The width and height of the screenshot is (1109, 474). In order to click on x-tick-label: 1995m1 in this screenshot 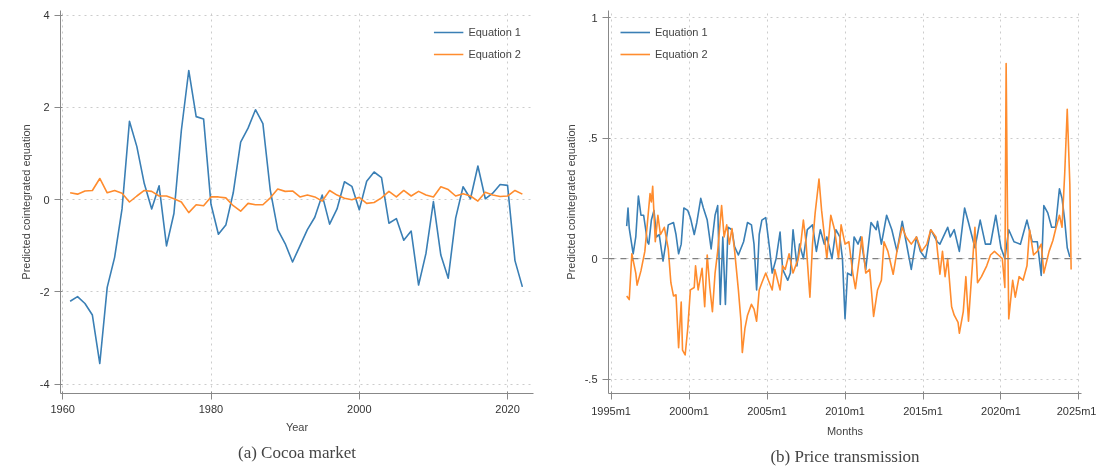, I will do `click(611, 410)`.